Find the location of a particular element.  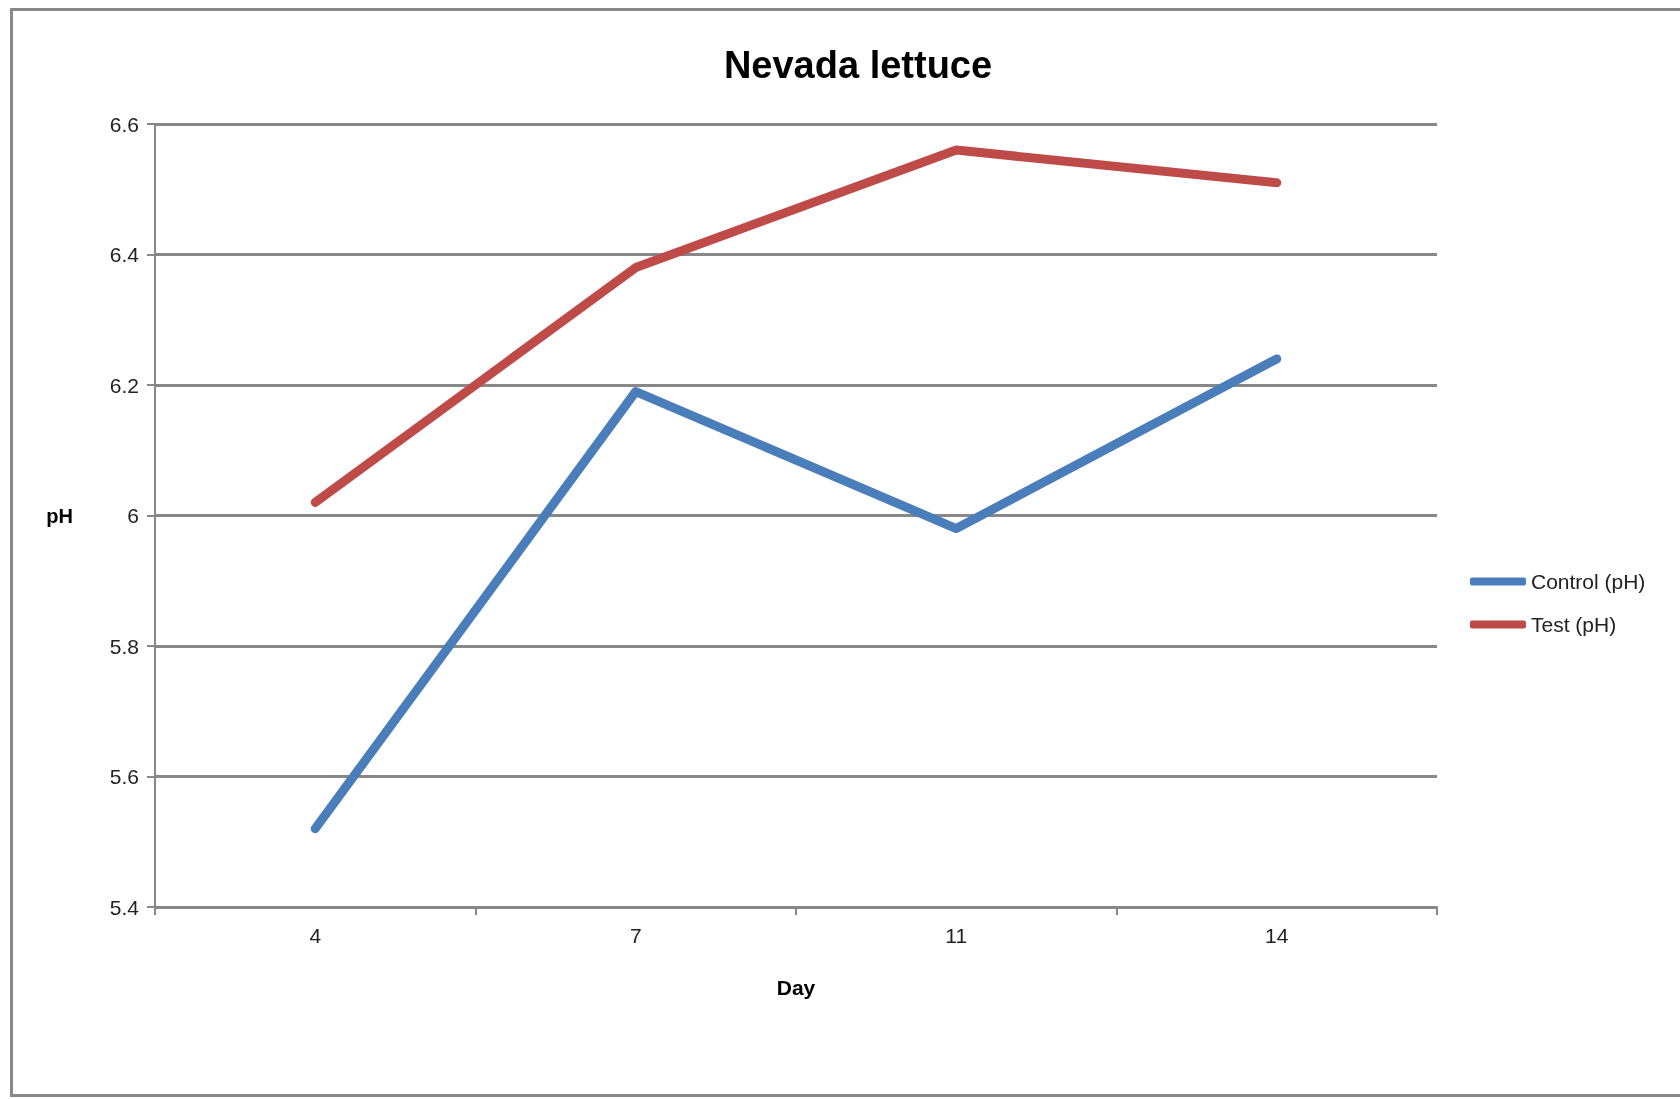

y-tick-label: 5.4 is located at coordinates (124, 907).